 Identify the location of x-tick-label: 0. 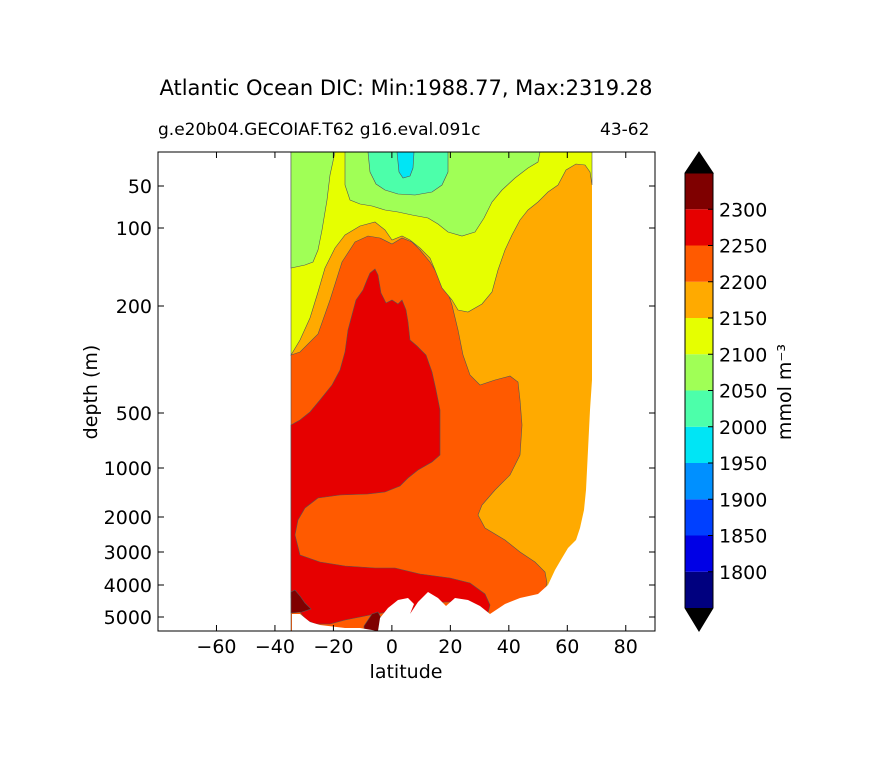
(392, 647).